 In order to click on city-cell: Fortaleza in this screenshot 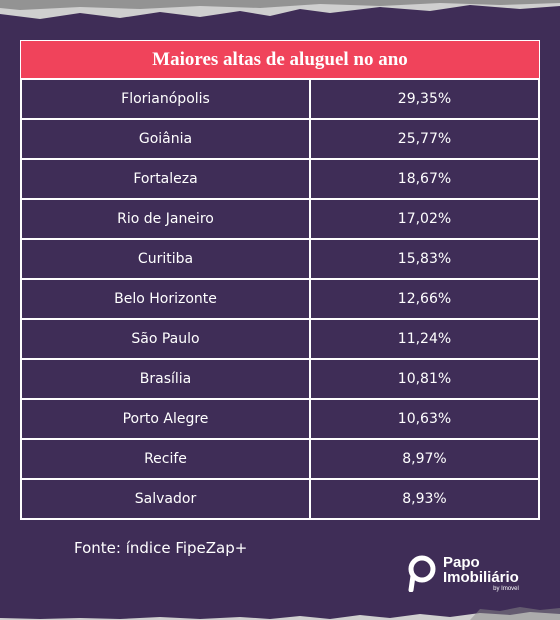, I will do `click(165, 179)`.